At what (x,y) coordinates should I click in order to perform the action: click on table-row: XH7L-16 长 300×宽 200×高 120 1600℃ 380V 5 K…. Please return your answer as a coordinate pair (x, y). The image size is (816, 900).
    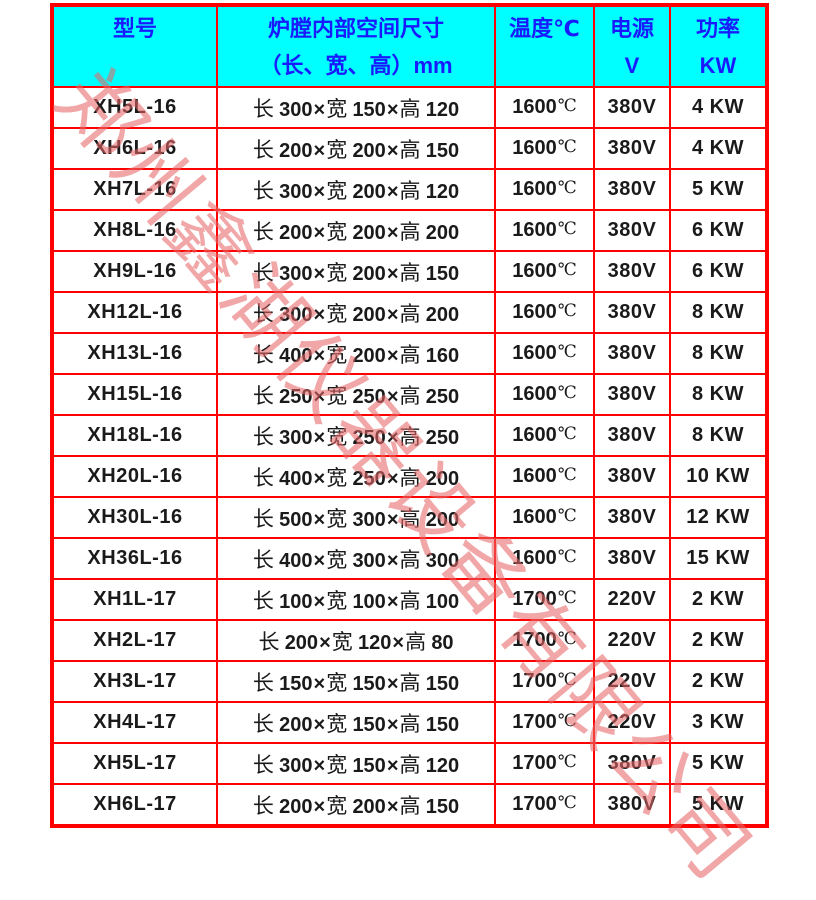
    Looking at the image, I should click on (409, 189).